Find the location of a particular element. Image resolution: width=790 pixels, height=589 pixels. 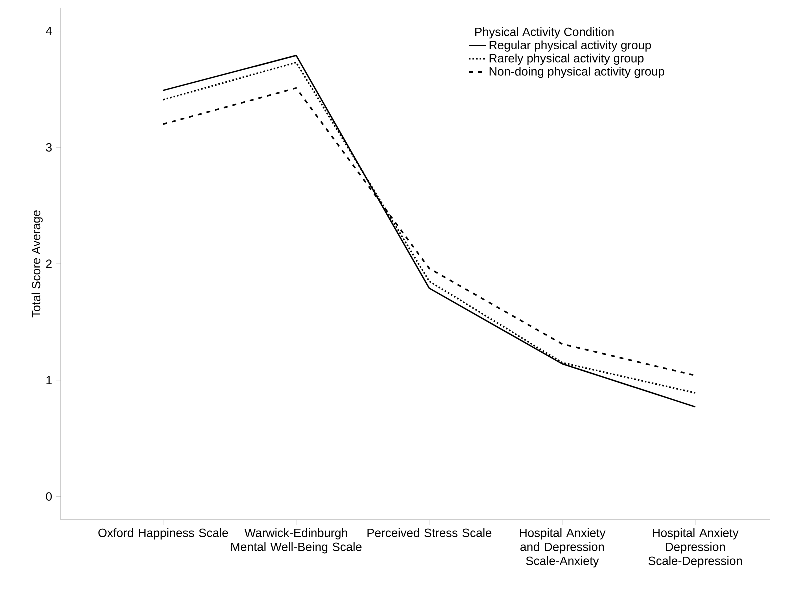

x-tick-label: Oxford Happiness Scale is located at coordinates (163, 534).